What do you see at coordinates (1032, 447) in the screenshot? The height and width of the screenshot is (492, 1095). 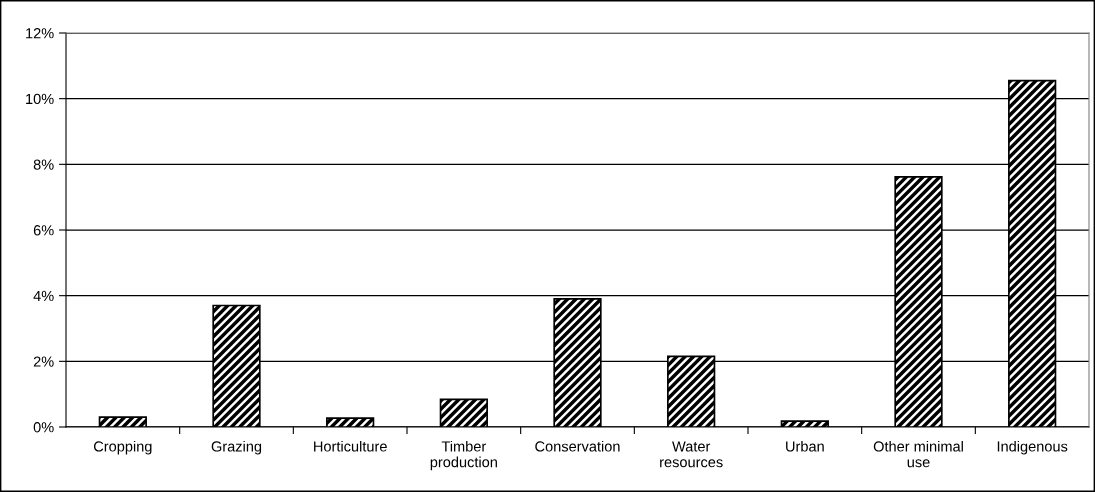 I see `x-tick-label: Indigenous` at bounding box center [1032, 447].